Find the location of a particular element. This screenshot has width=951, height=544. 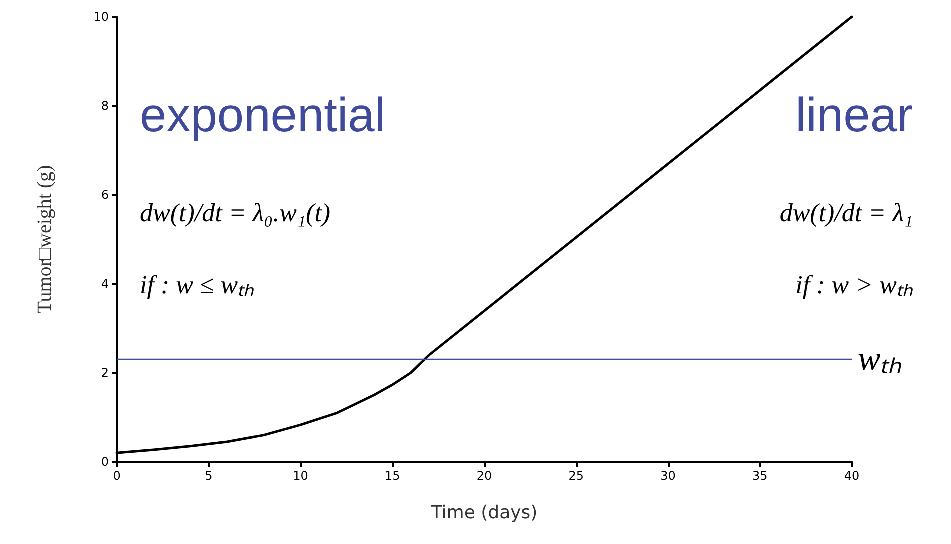

ref-line-label: wₜₕ is located at coordinates (880, 359).